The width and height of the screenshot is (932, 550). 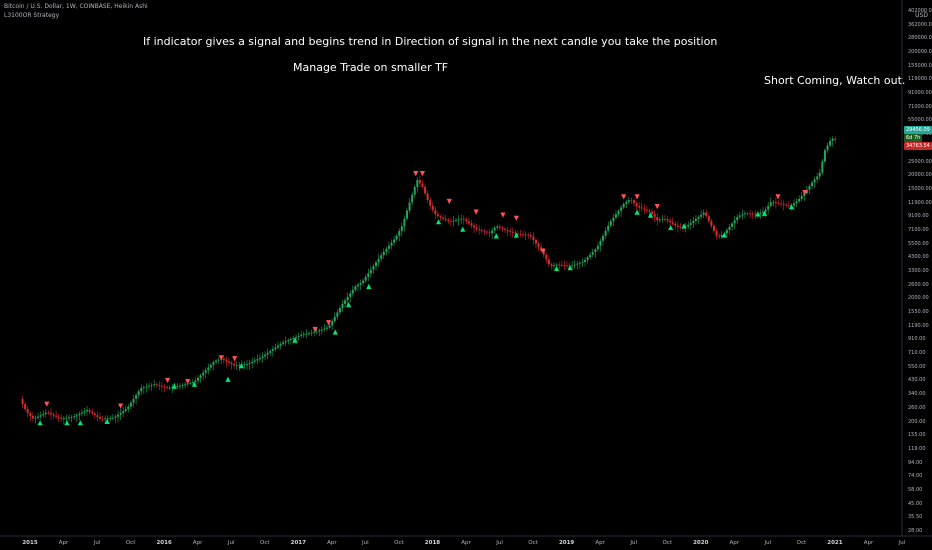 What do you see at coordinates (920, 79) in the screenshot?
I see `price-tick-label: 119000.00` at bounding box center [920, 79].